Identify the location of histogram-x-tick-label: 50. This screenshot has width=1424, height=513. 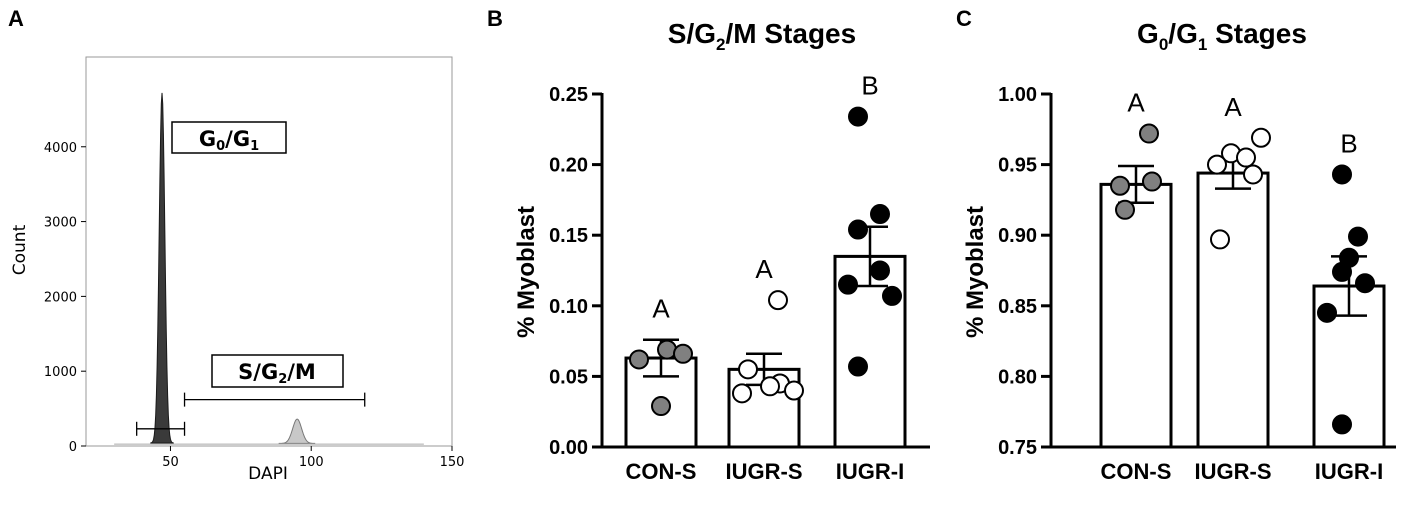
(170, 462).